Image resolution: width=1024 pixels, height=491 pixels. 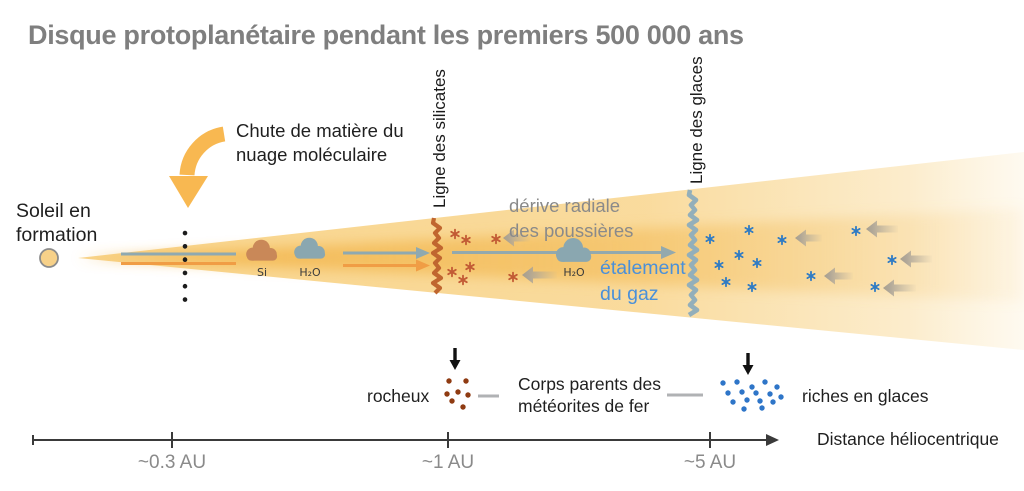 What do you see at coordinates (772, 440) in the screenshot?
I see `axis-arrowhead-icon` at bounding box center [772, 440].